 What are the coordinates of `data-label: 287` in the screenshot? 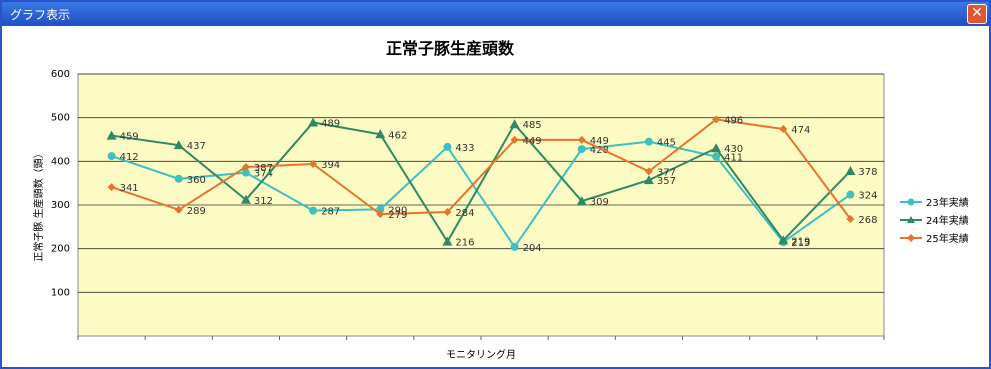 It's located at (330, 212).